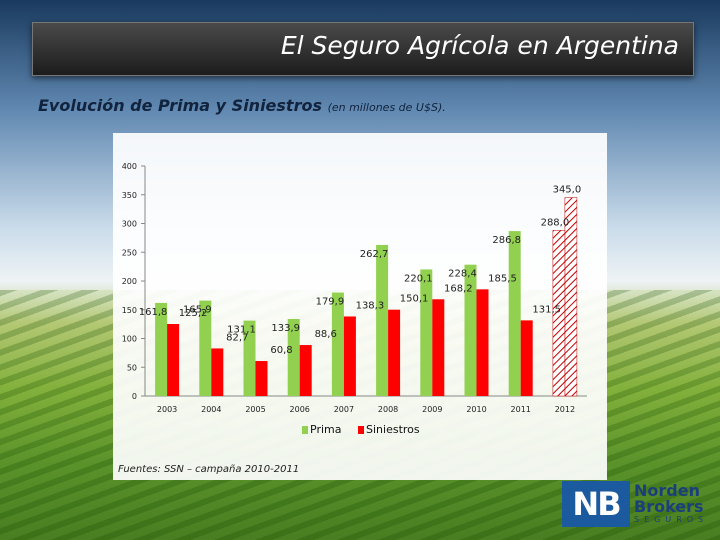 This screenshot has height=540, width=720. What do you see at coordinates (393, 429) in the screenshot?
I see `legend-label-siniestros: Siniestros` at bounding box center [393, 429].